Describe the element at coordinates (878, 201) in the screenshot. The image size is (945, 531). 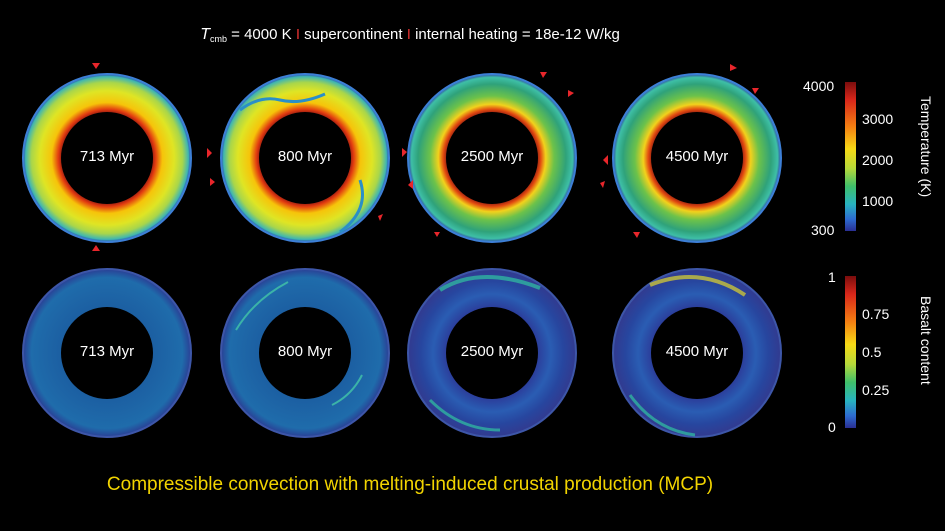
I see `colorbar-tick: 1000` at that location.